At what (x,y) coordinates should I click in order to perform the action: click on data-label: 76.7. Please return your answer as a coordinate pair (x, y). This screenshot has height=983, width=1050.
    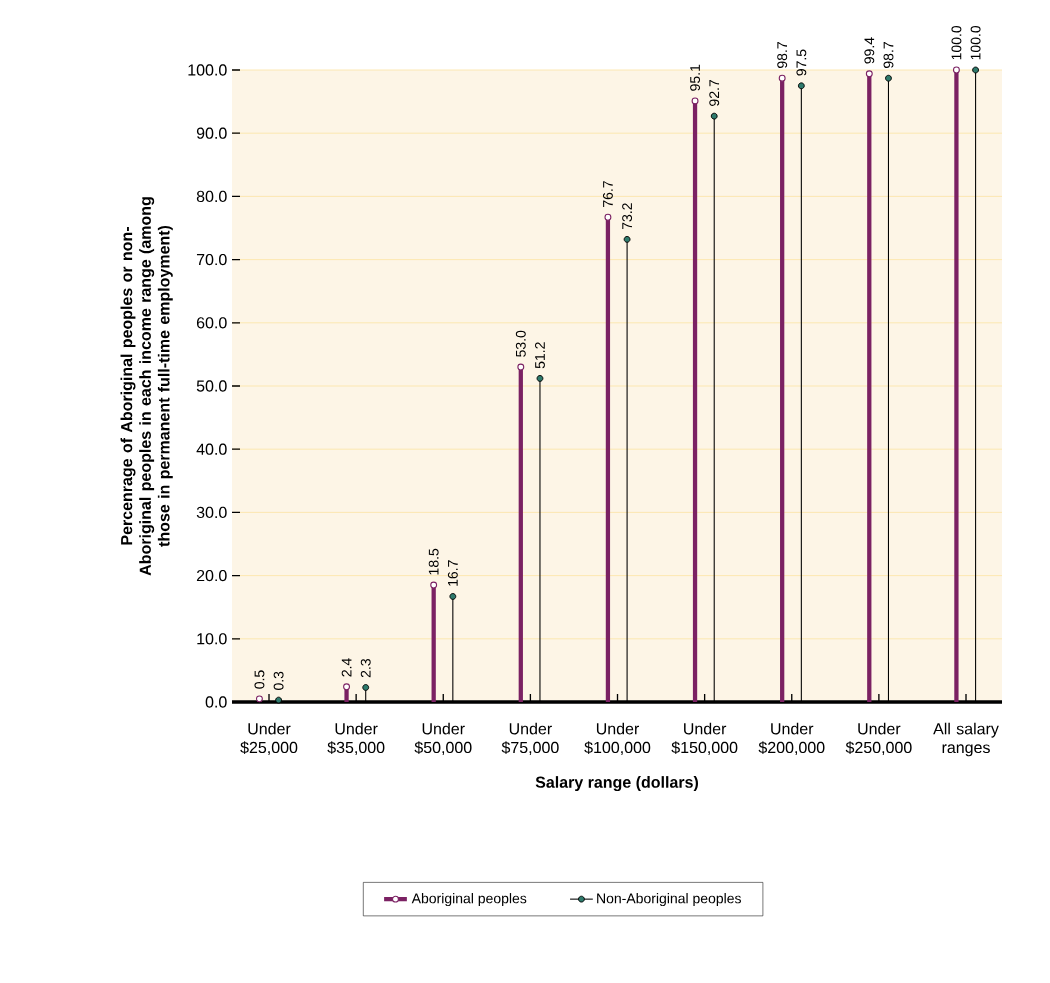
    Looking at the image, I should click on (607, 194).